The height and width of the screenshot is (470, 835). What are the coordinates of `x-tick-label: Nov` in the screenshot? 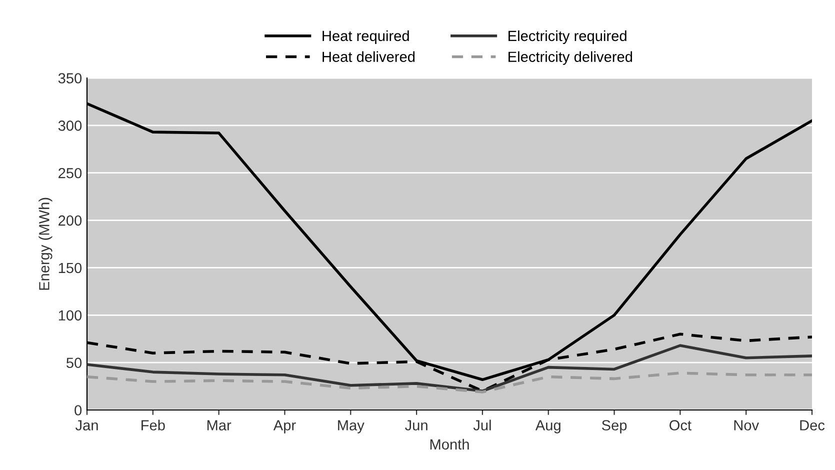 It's located at (747, 425).